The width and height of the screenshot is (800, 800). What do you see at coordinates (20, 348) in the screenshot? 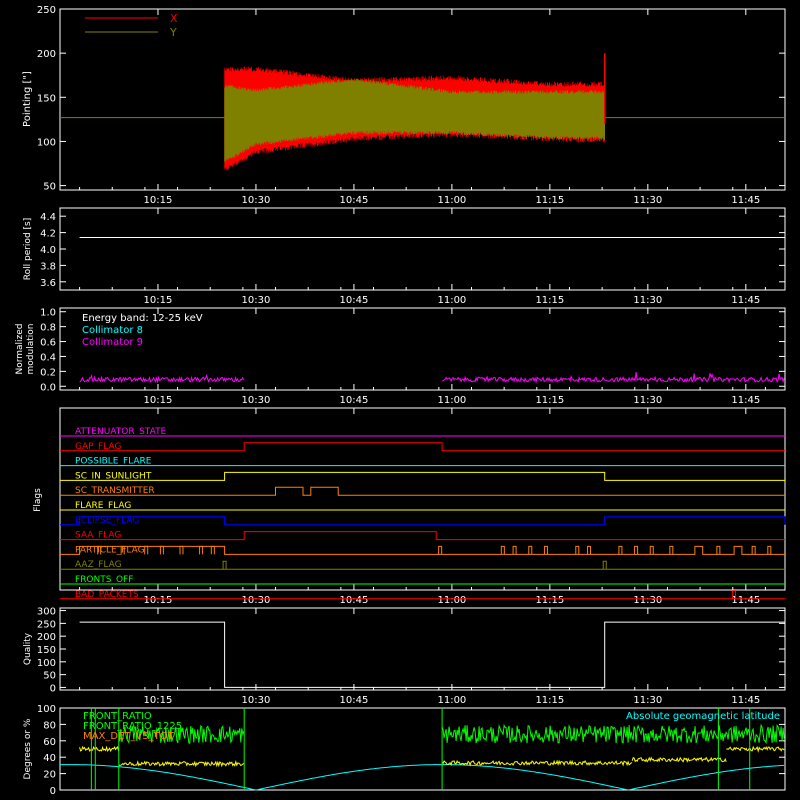
I see `modulation-ylabel-line1: Normalized` at bounding box center [20, 348].